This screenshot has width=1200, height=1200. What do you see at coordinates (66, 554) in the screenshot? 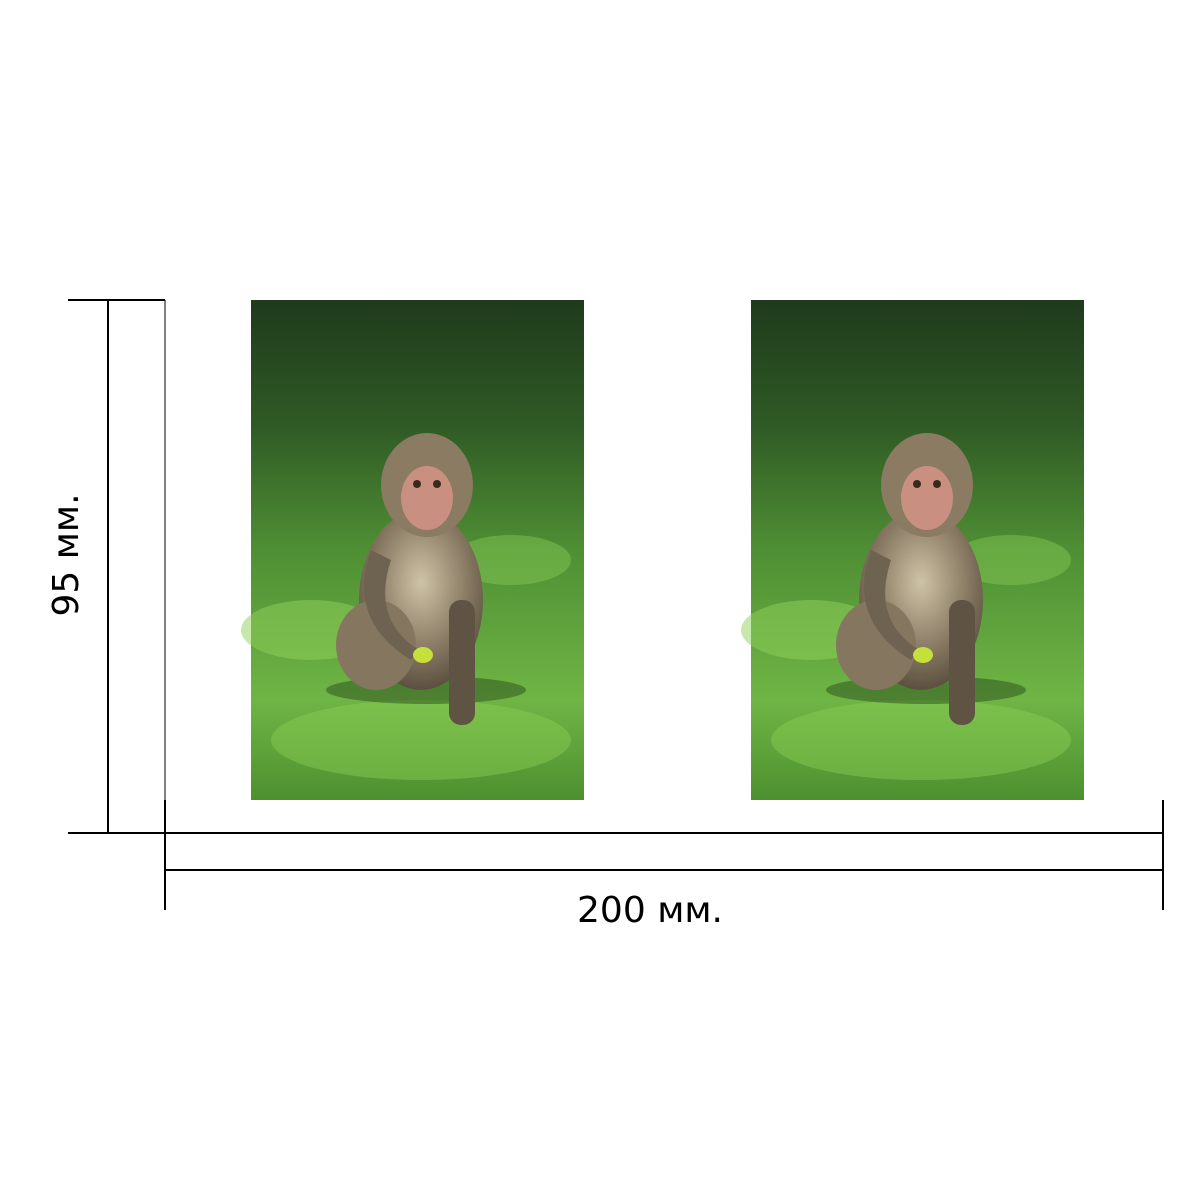
I see `height-label: 95 мм.` at bounding box center [66, 554].